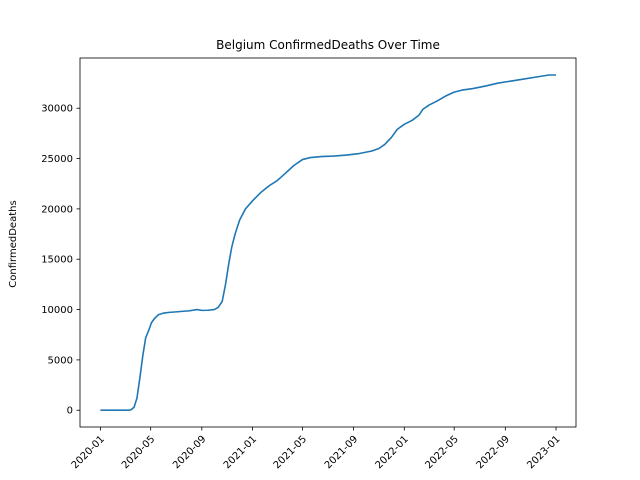 Image resolution: width=640 pixels, height=480 pixels. Describe the element at coordinates (240, 452) in the screenshot. I see `x-tick-label: 2021-01` at that location.